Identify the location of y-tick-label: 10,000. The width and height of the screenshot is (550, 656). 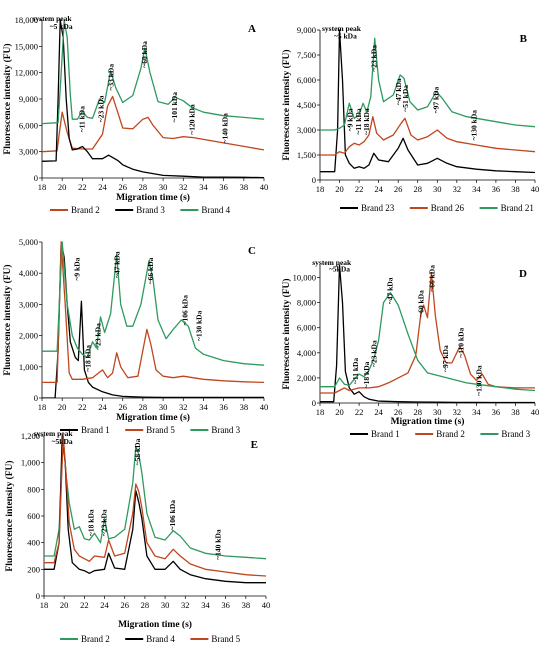
(304, 278).